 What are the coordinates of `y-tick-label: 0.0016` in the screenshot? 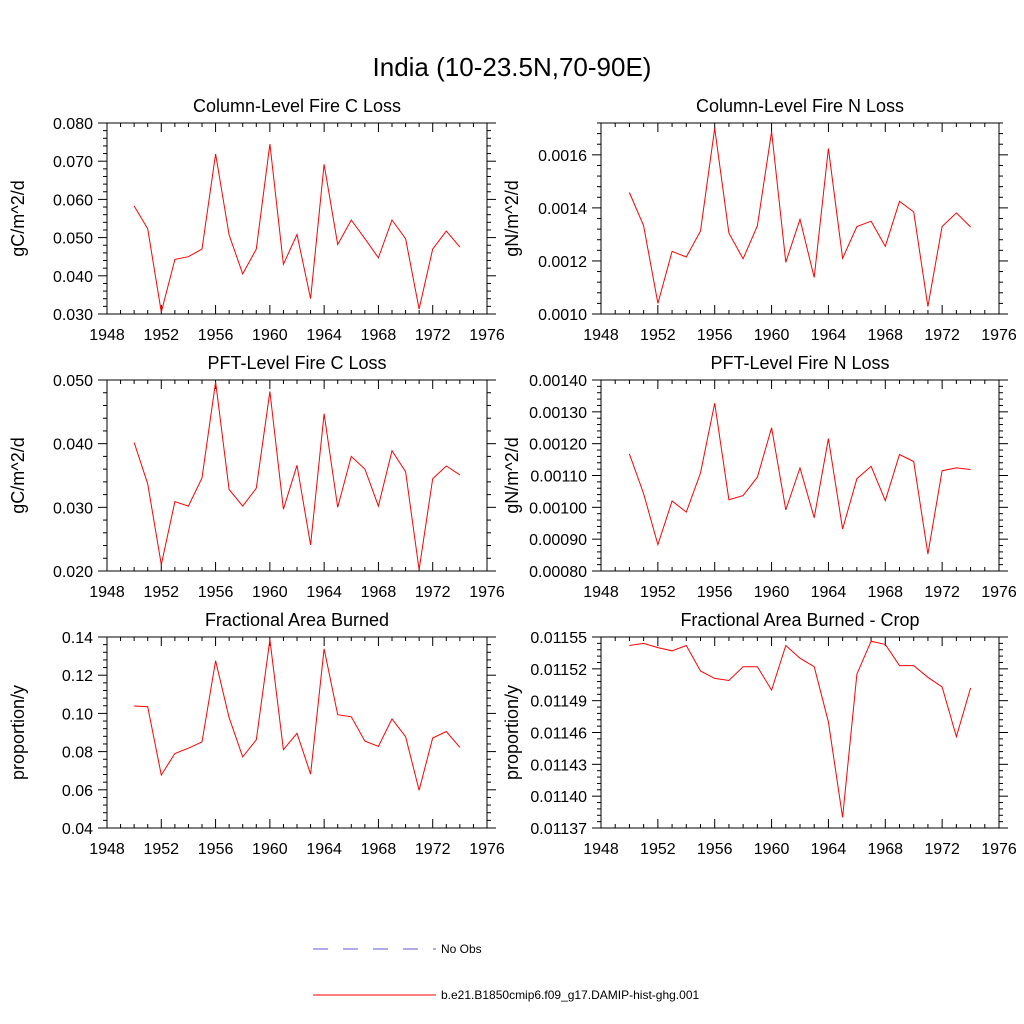 It's located at (562, 156).